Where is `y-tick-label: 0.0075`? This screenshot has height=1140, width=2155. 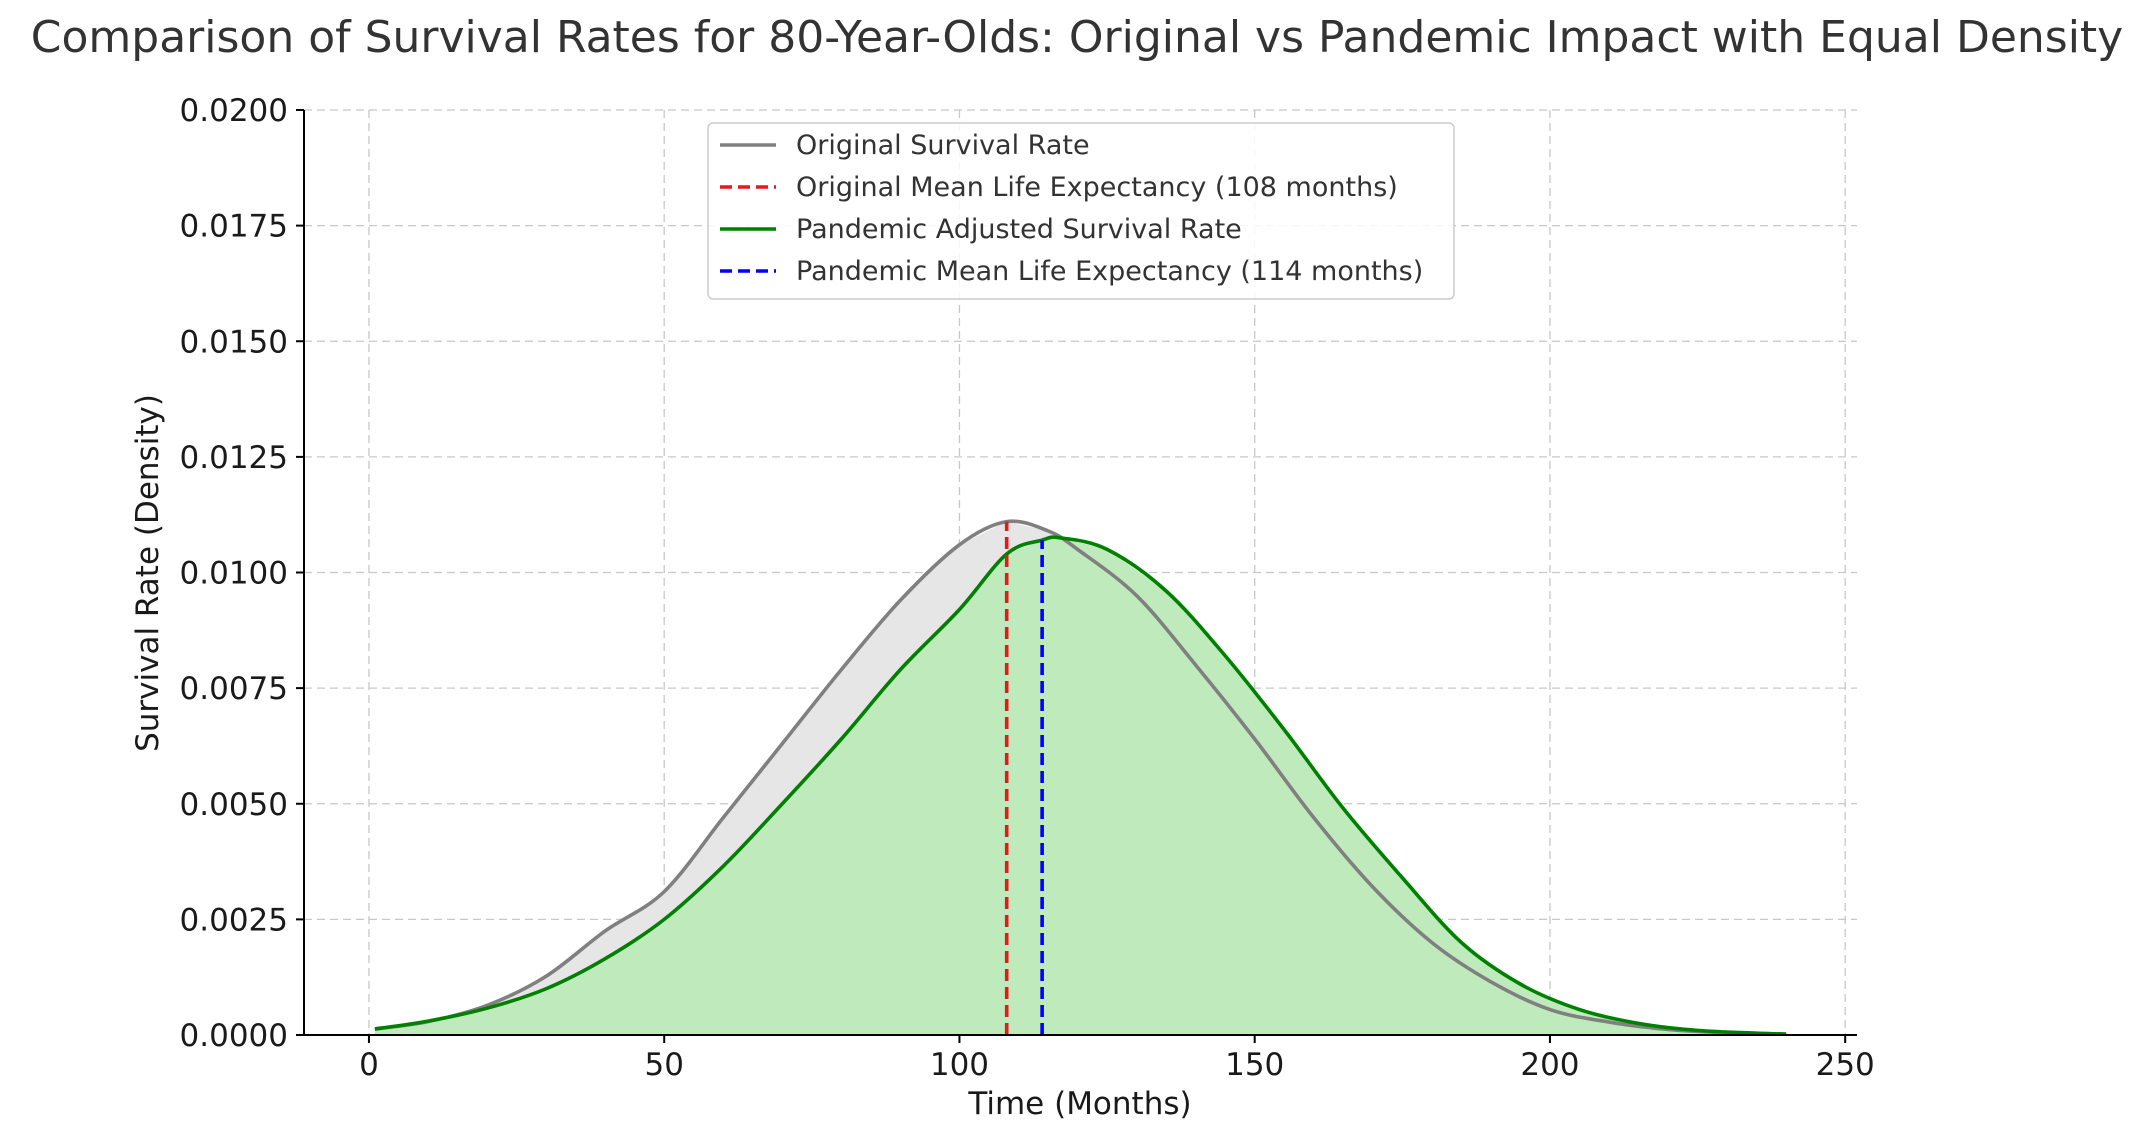 y-tick-label: 0.0075 is located at coordinates (234, 689).